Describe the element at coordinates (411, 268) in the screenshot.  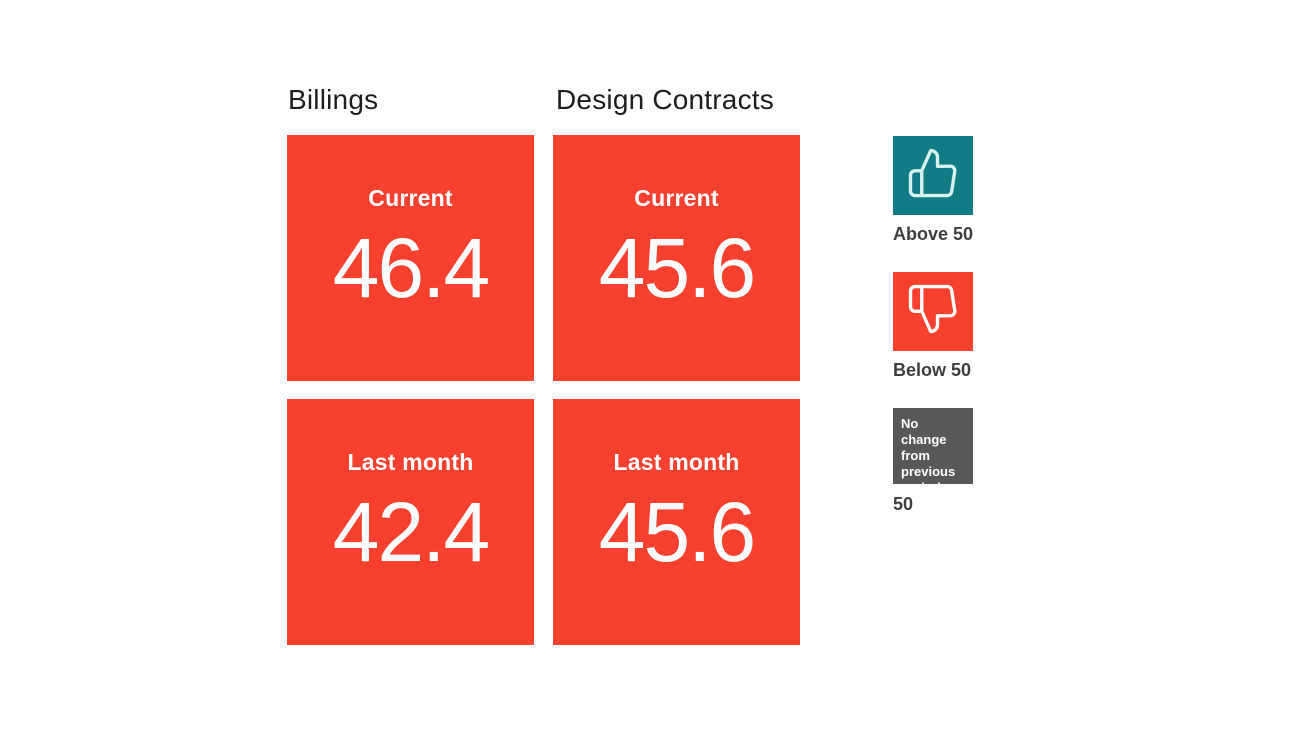
I see `tile-value: 46.4` at that location.